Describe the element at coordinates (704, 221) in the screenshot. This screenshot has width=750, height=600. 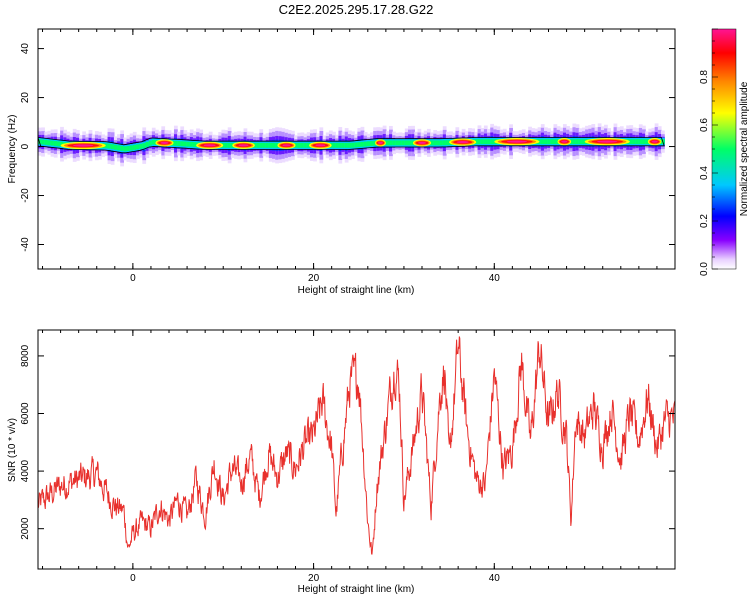
I see `colorbar-tick-label: 0.2` at that location.